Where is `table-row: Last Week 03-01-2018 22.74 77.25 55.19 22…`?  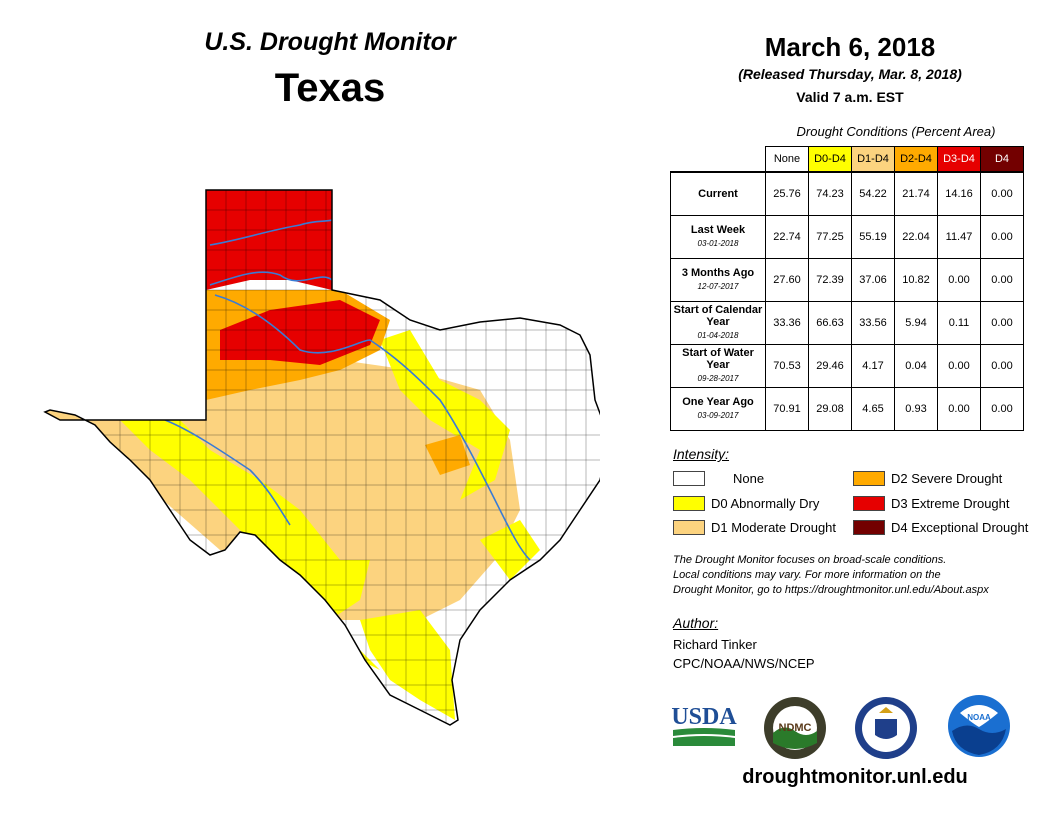
table-row: Last Week 03-01-2018 22.74 77.25 55.19 22… is located at coordinates (847, 237).